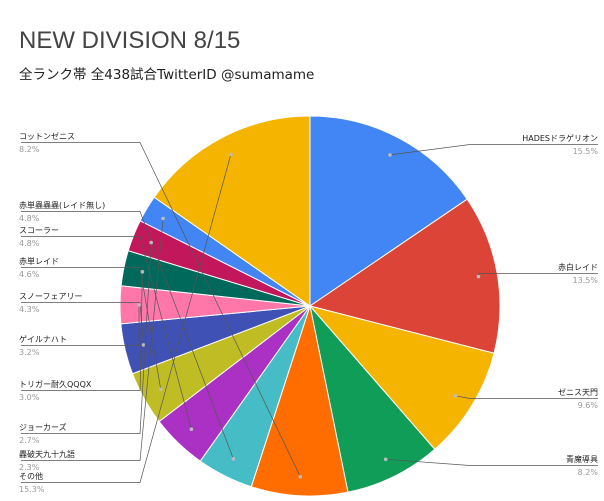  I want to click on slice-label: 青魔導具, so click(582, 459).